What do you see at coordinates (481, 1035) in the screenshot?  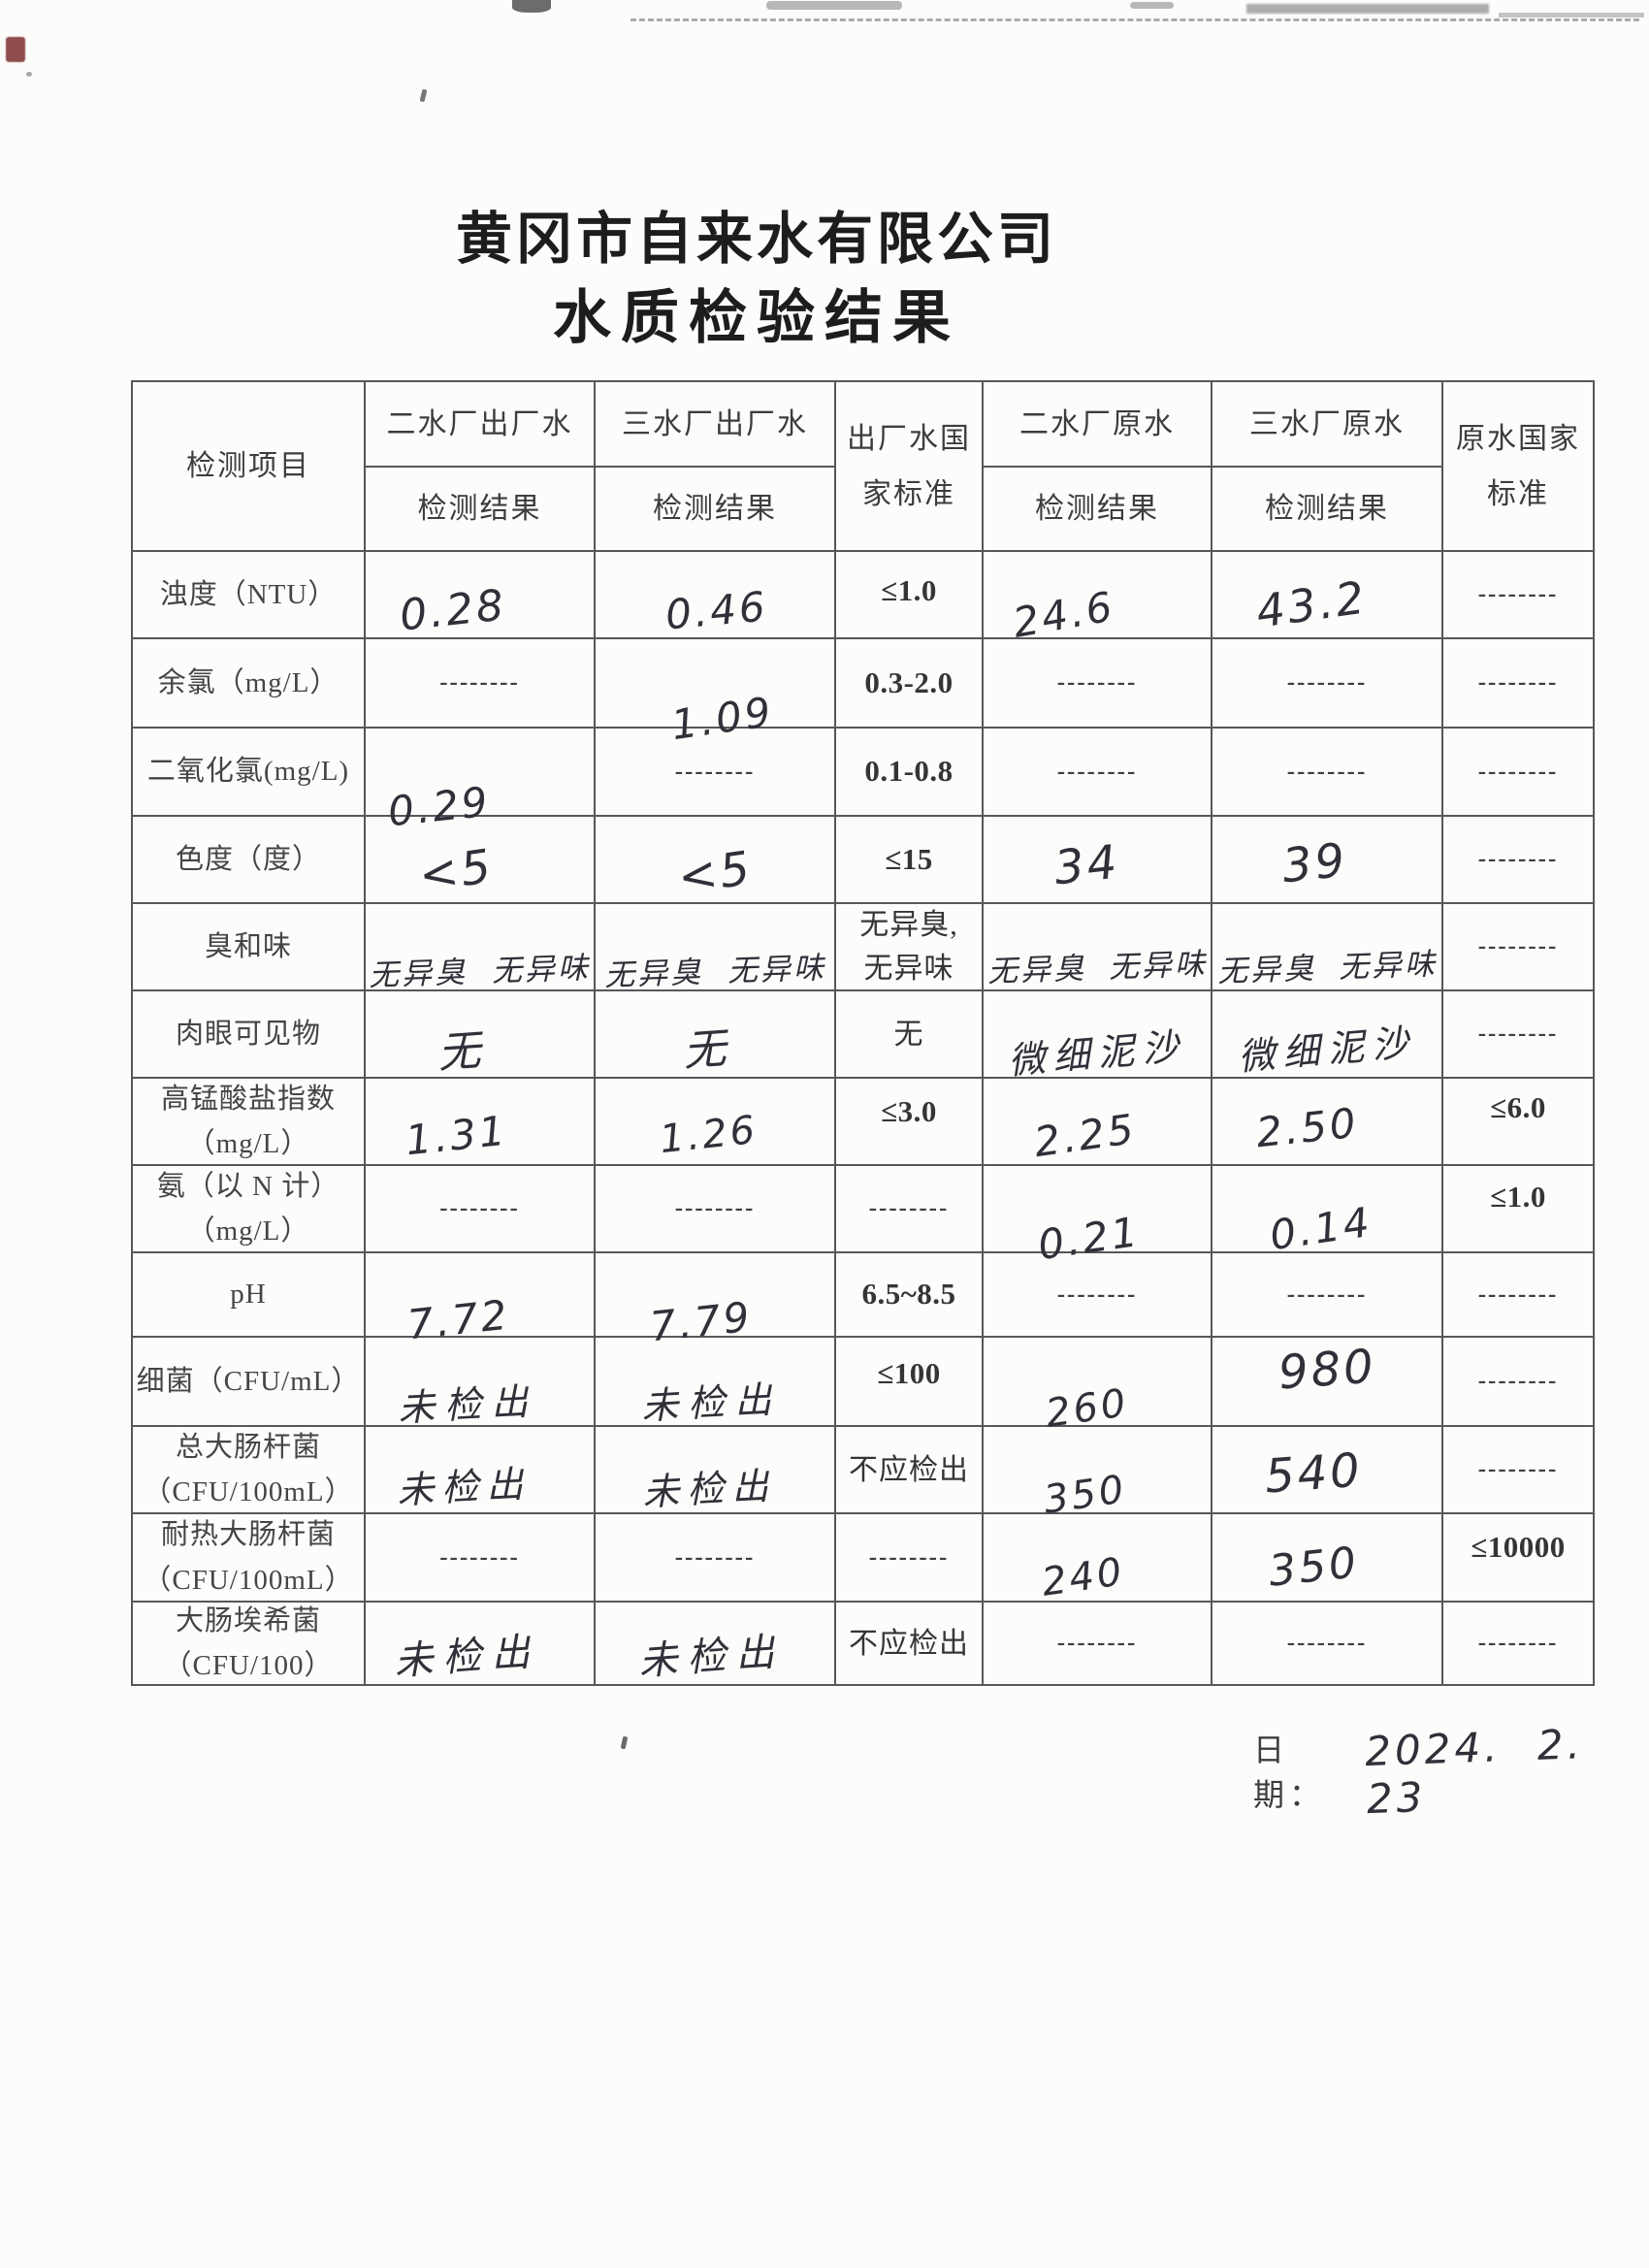 I see `table-cell: 无` at bounding box center [481, 1035].